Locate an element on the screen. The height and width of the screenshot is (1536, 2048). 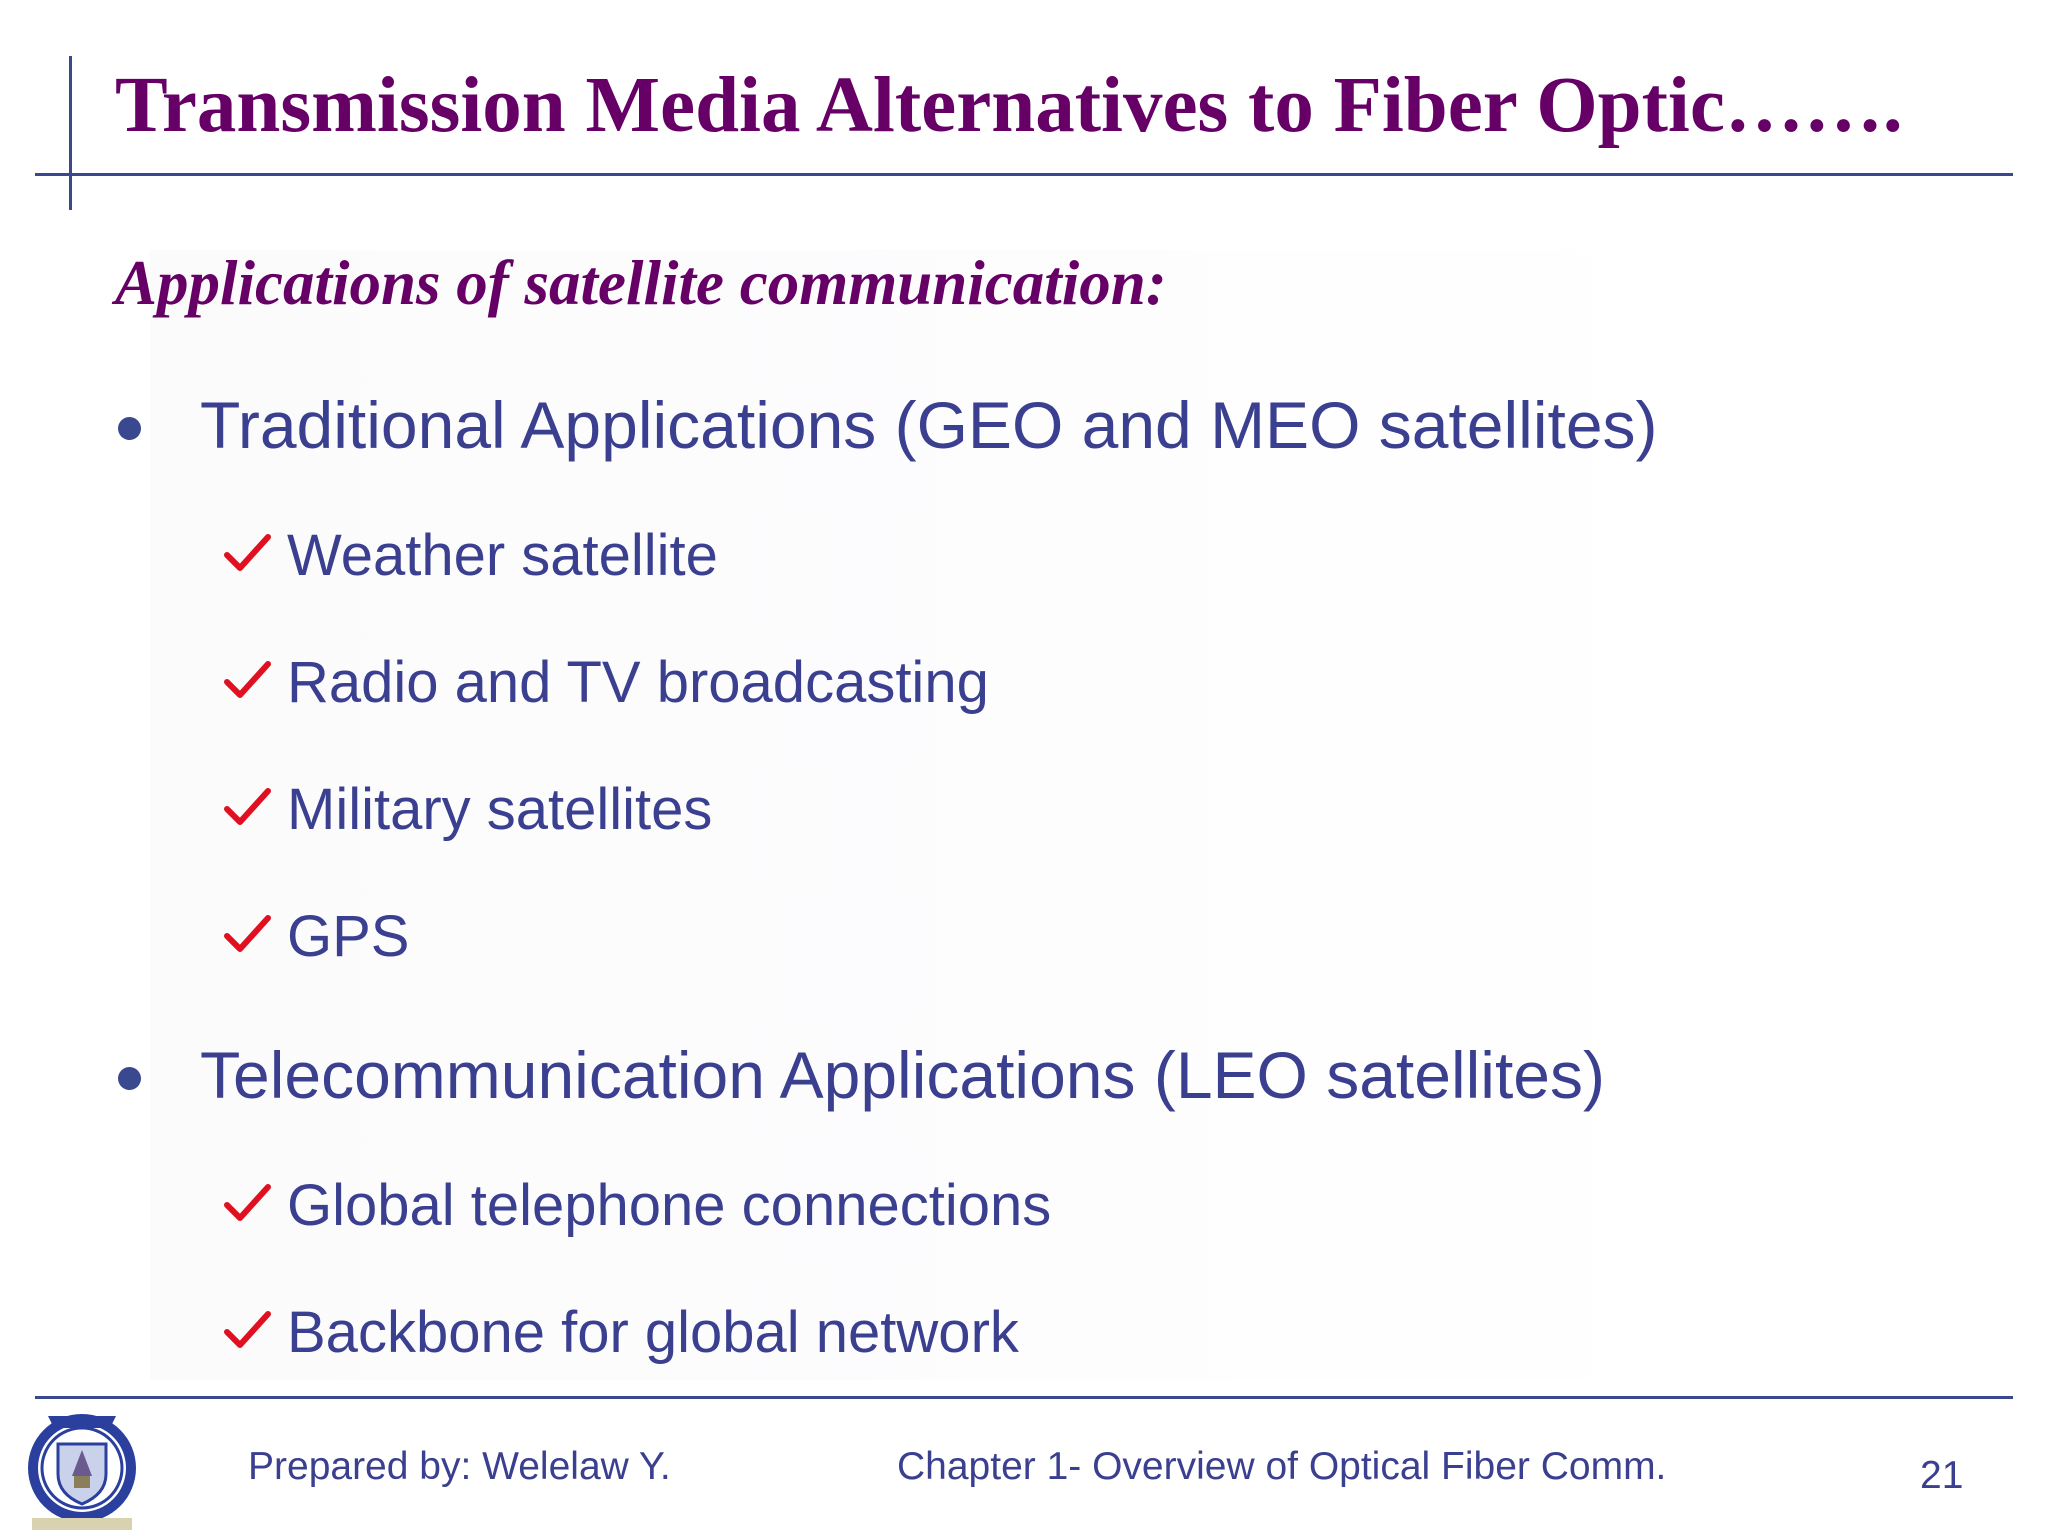
sub-item-text: Radio and TV broadcasting is located at coordinates (638, 682).